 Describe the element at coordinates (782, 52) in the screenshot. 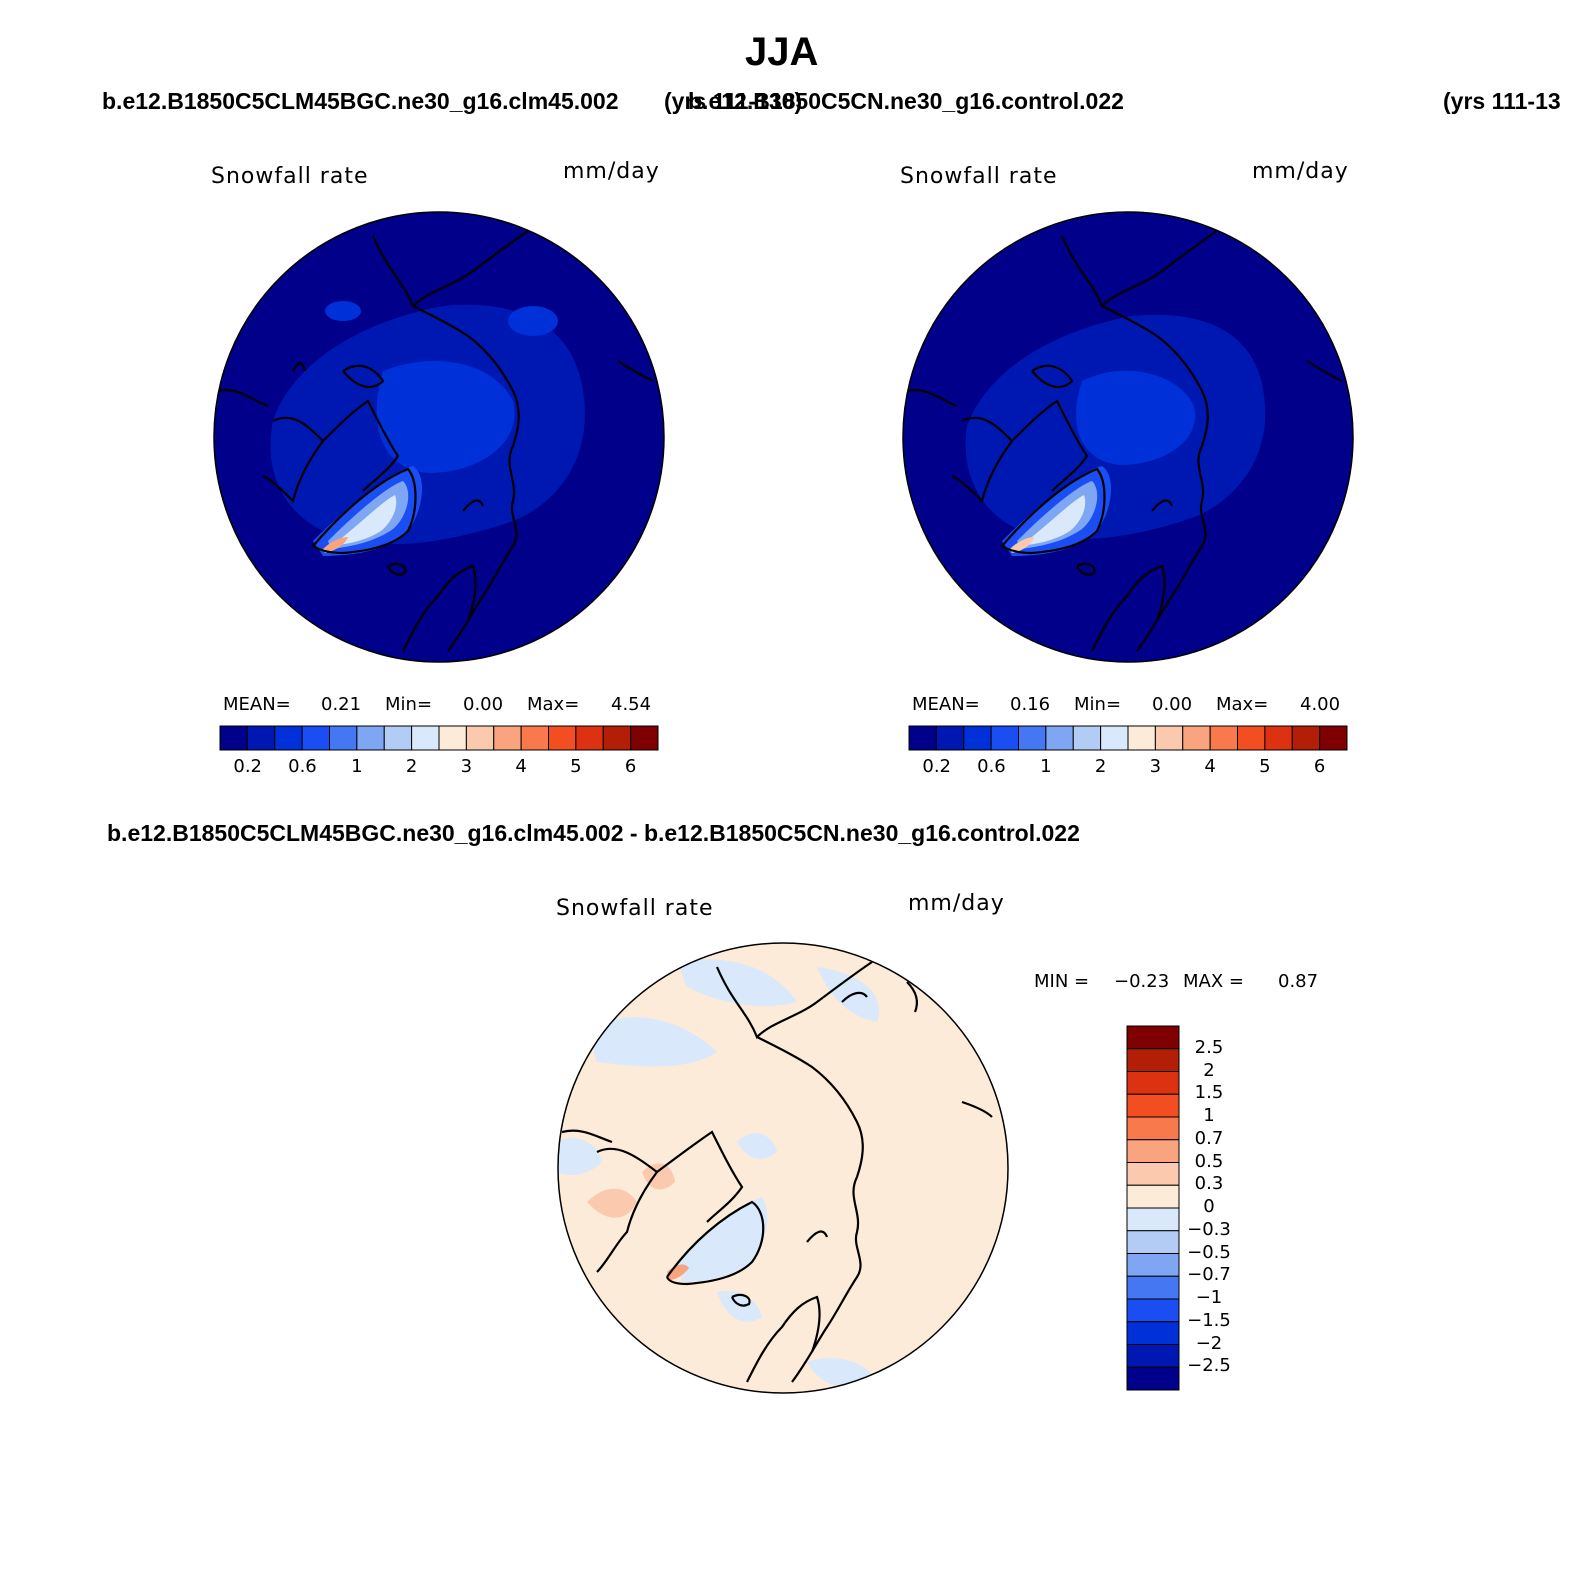

I see `page-title: JJA` at that location.